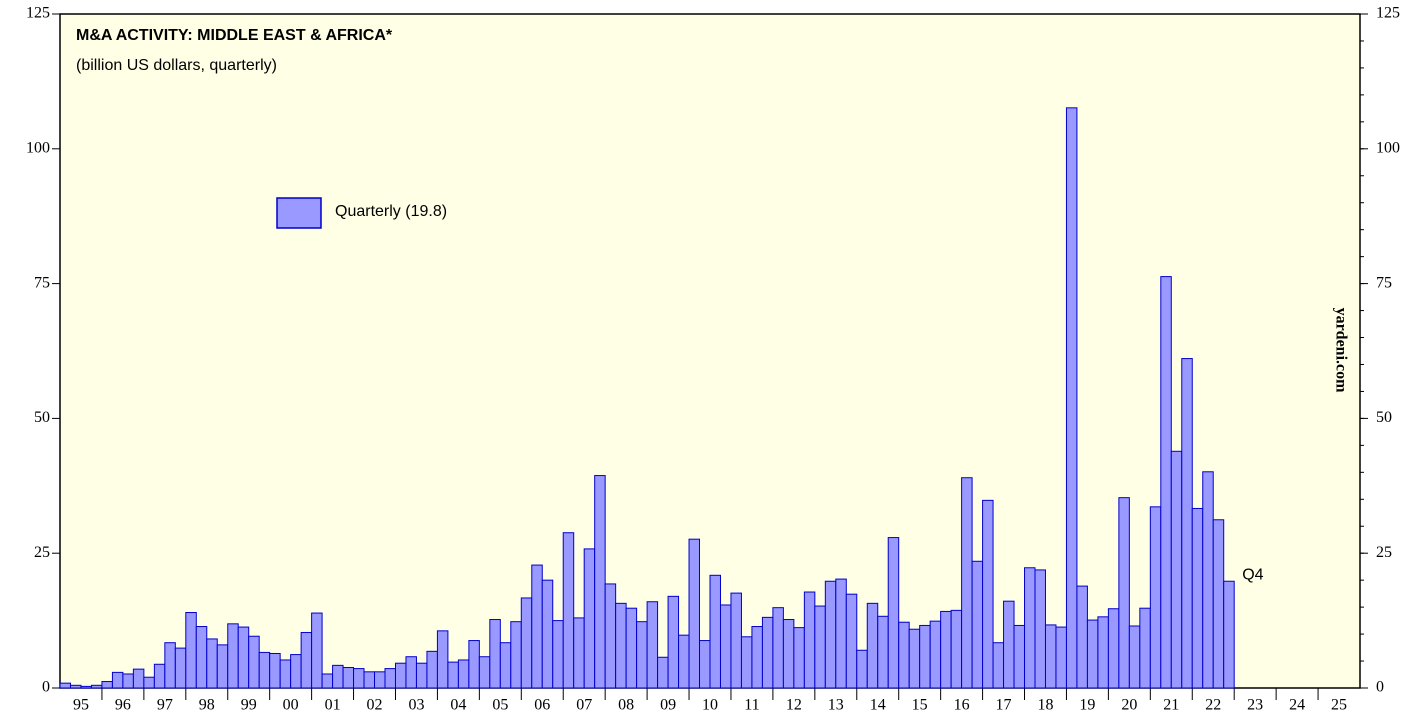 This screenshot has height=719, width=1427. Describe the element at coordinates (391, 211) in the screenshot. I see `legend-label: Quarterly (19.8)` at that location.